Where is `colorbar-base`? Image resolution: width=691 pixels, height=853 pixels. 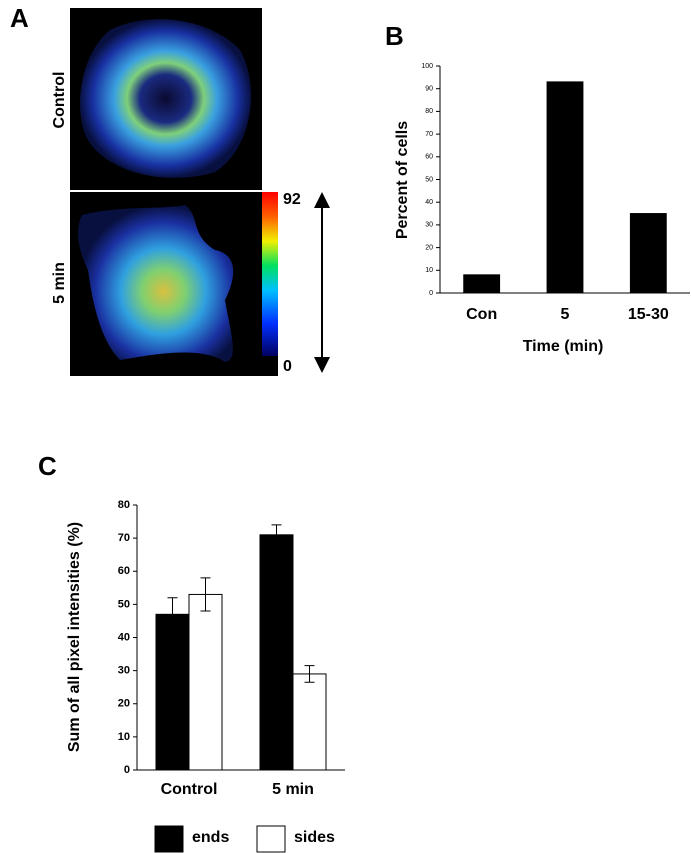 colorbar-base is located at coordinates (270, 366).